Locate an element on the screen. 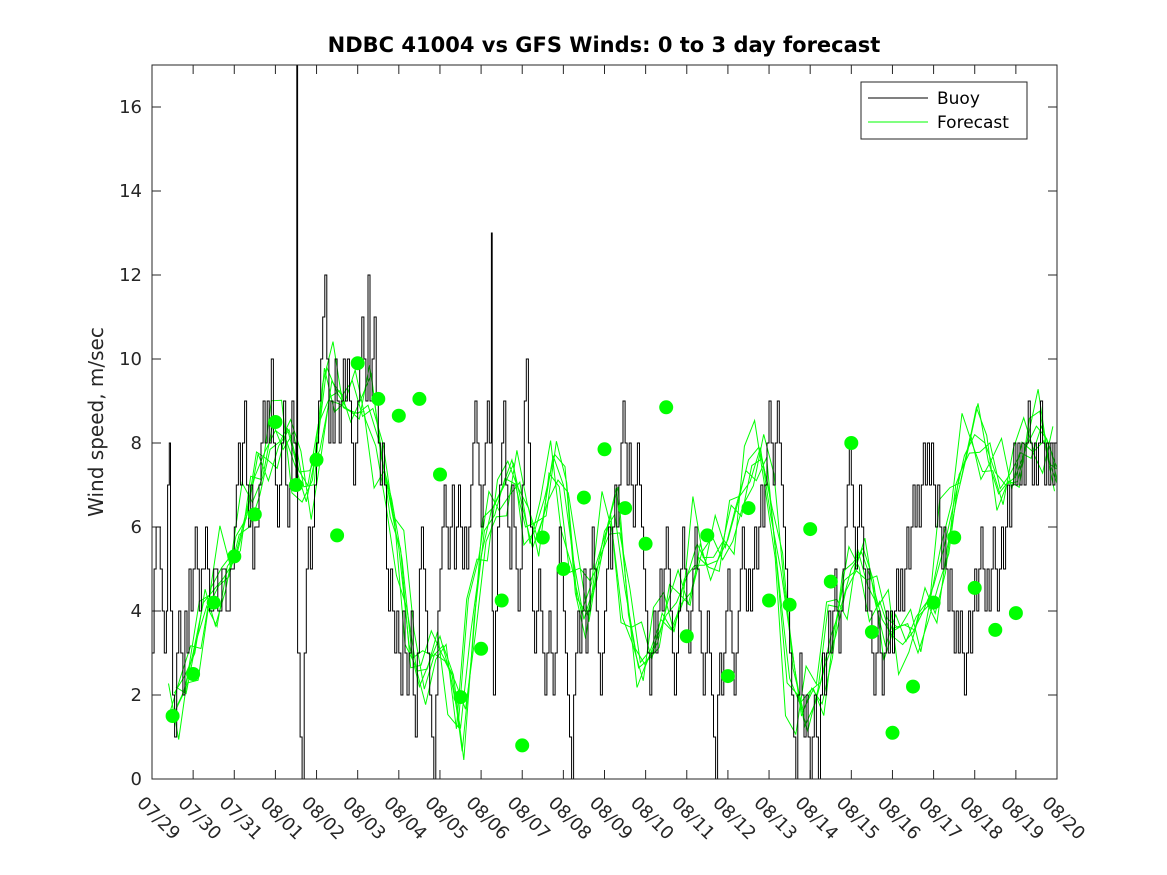 Image resolution: width=1167 pixels, height=875 pixels. y-tick-label: 6 is located at coordinates (136, 527).